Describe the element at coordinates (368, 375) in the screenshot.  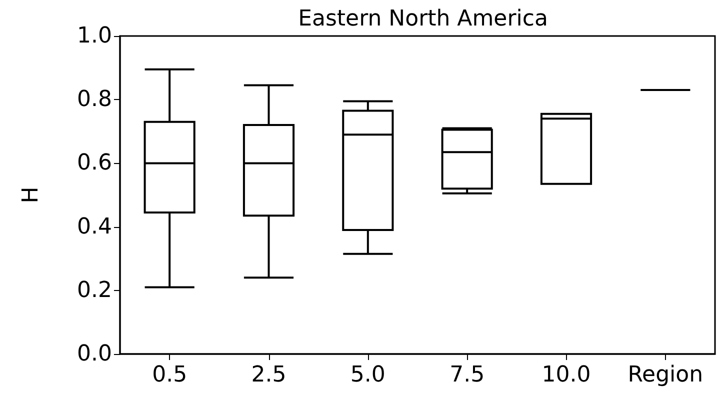
I see `x-tick-label: 5.0` at that location.